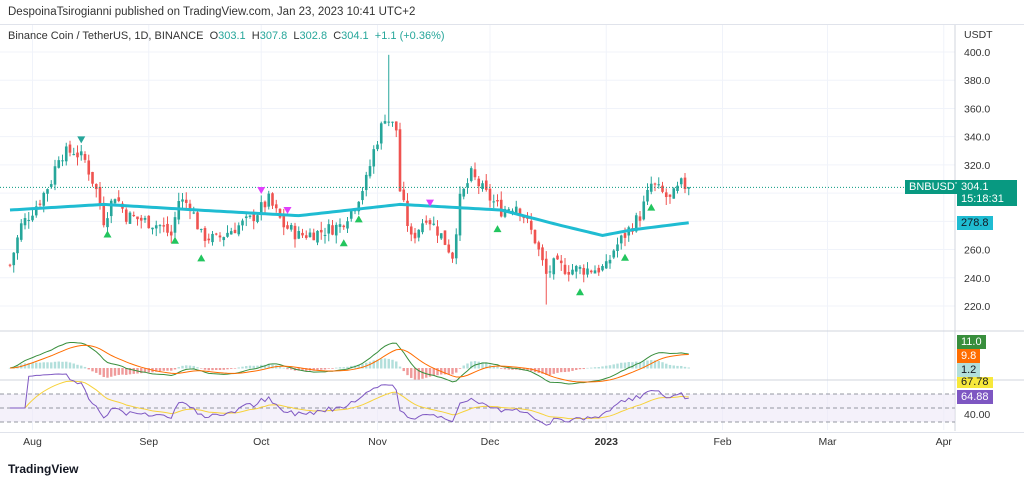 Image resolution: width=1024 pixels, height=485 pixels. Describe the element at coordinates (349, 399) in the screenshot. I see `rsi-line` at that location.